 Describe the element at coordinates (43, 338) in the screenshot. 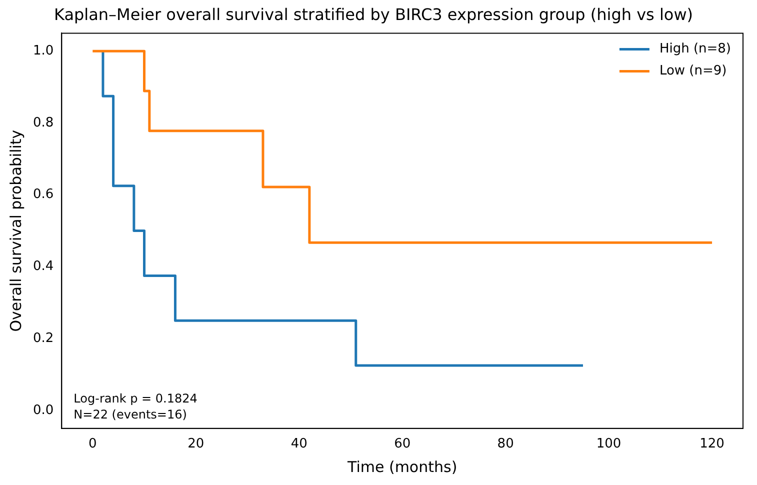

I see `y-tick-label: 0.2` at that location.